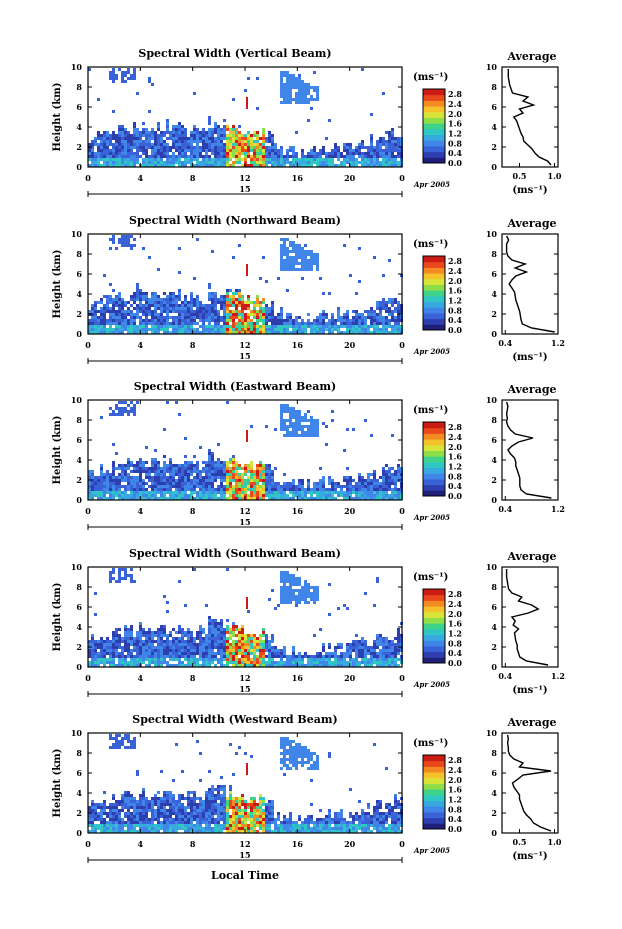 The width and height of the screenshot is (622, 929). What do you see at coordinates (245, 617) in the screenshot?
I see `heatmap-cells` at bounding box center [245, 617].